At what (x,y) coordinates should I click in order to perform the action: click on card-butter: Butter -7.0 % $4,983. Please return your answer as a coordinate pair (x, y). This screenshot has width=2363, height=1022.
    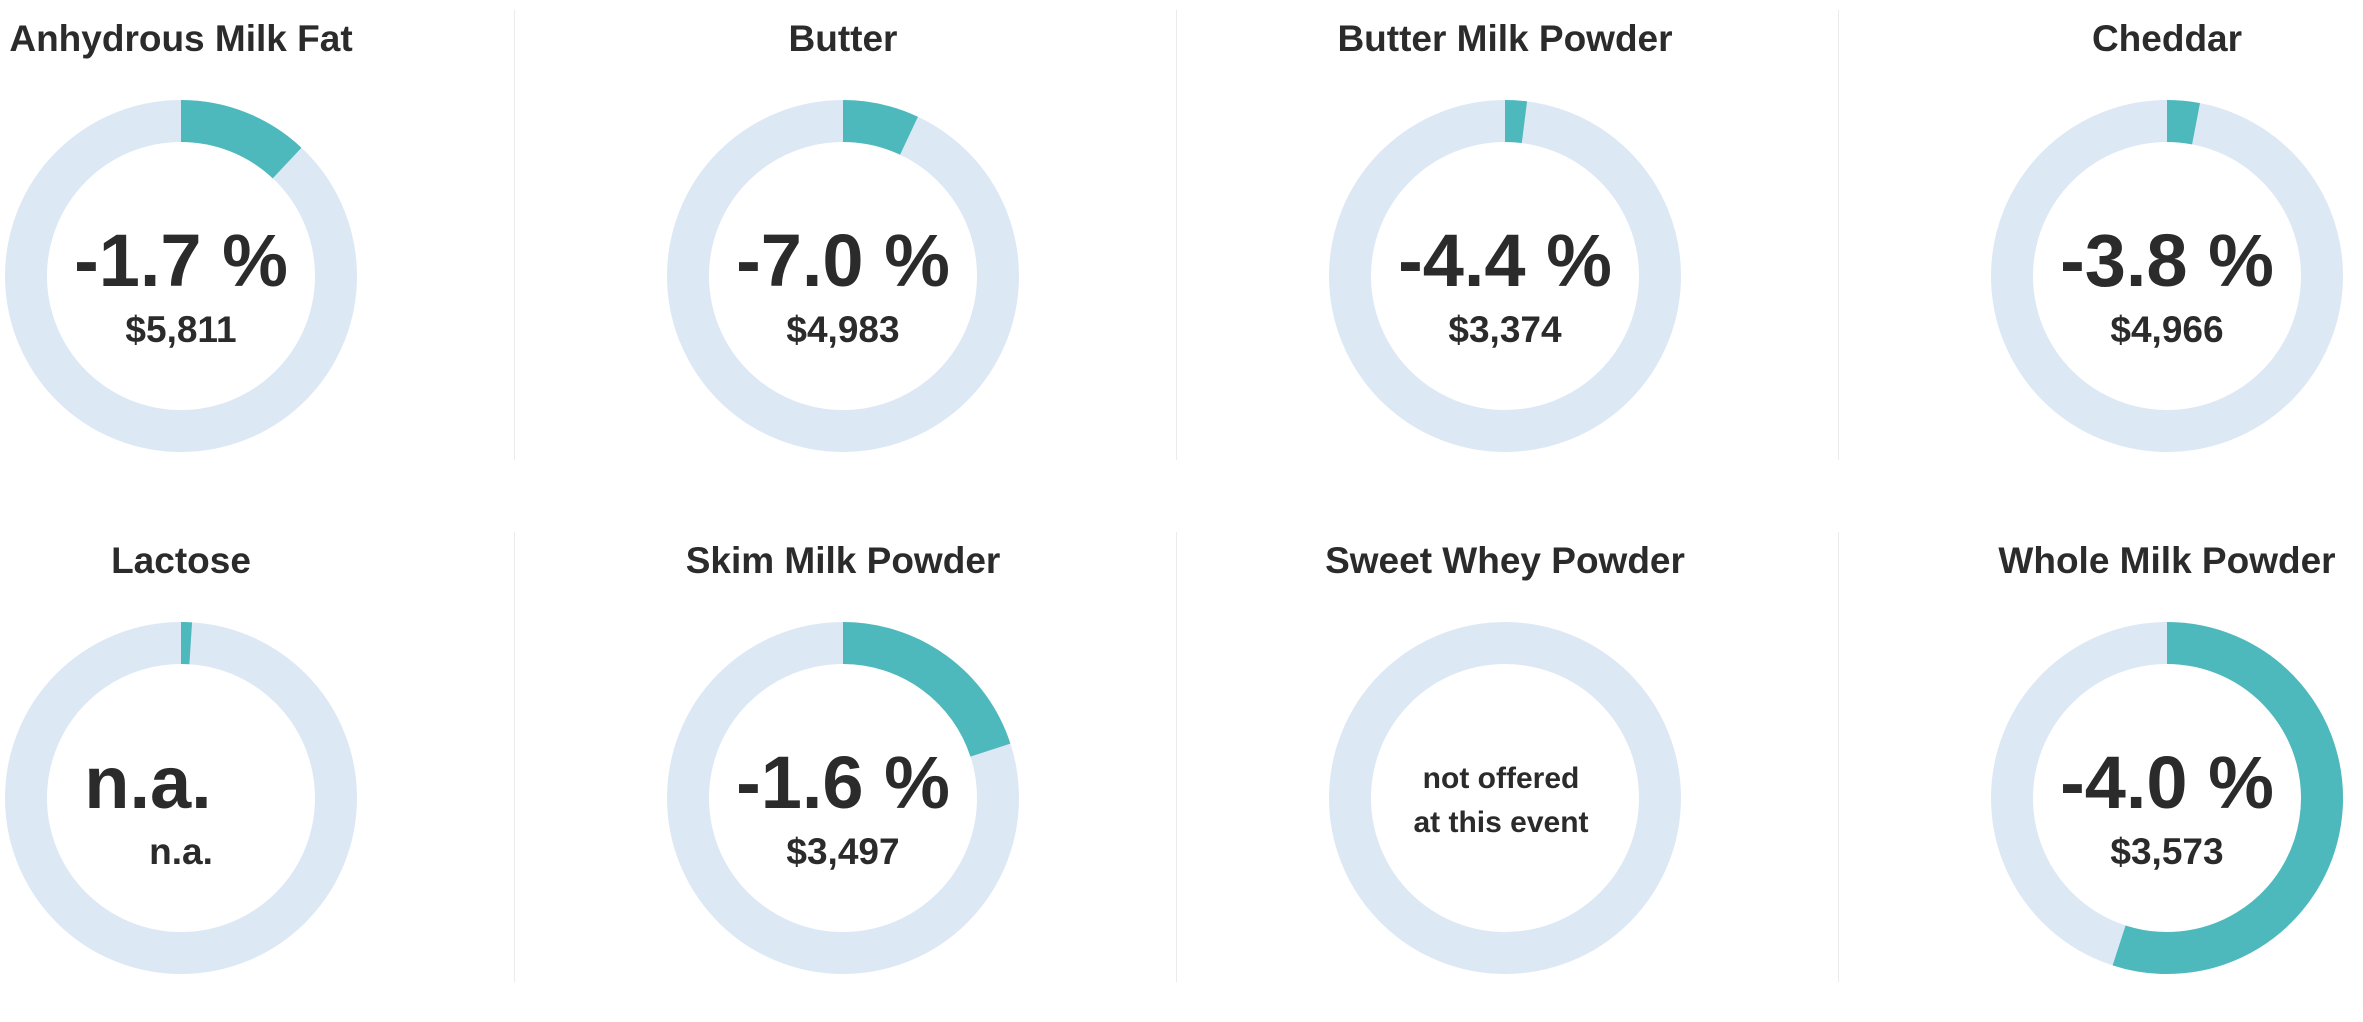
    Looking at the image, I should click on (843, 250).